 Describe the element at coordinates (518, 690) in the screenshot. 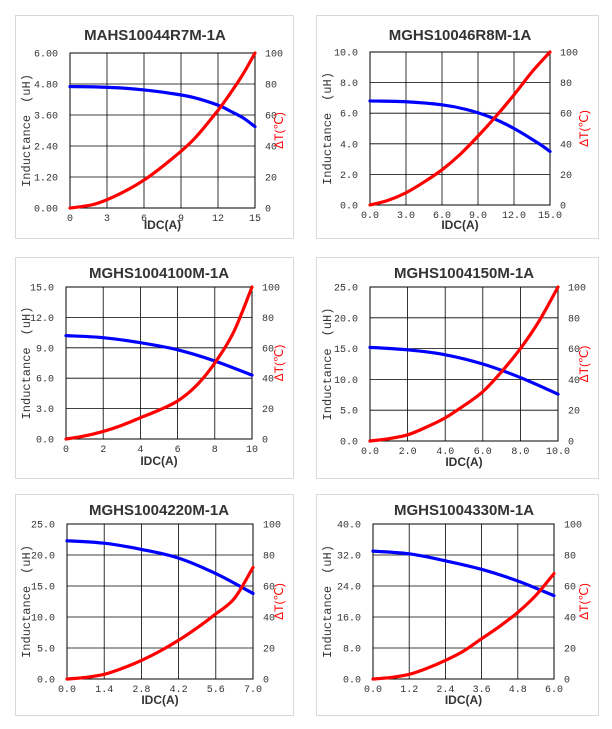

I see `x-tick-label: 4.8` at that location.